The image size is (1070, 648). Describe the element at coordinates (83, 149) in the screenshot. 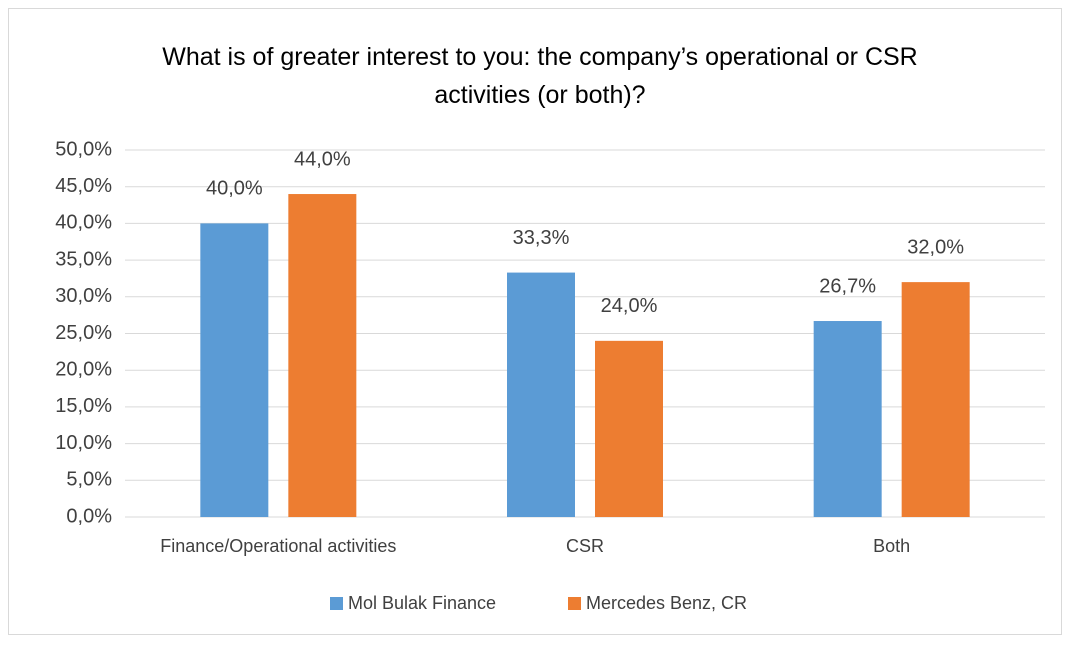

I see `y-tick-label: 50,0%` at that location.